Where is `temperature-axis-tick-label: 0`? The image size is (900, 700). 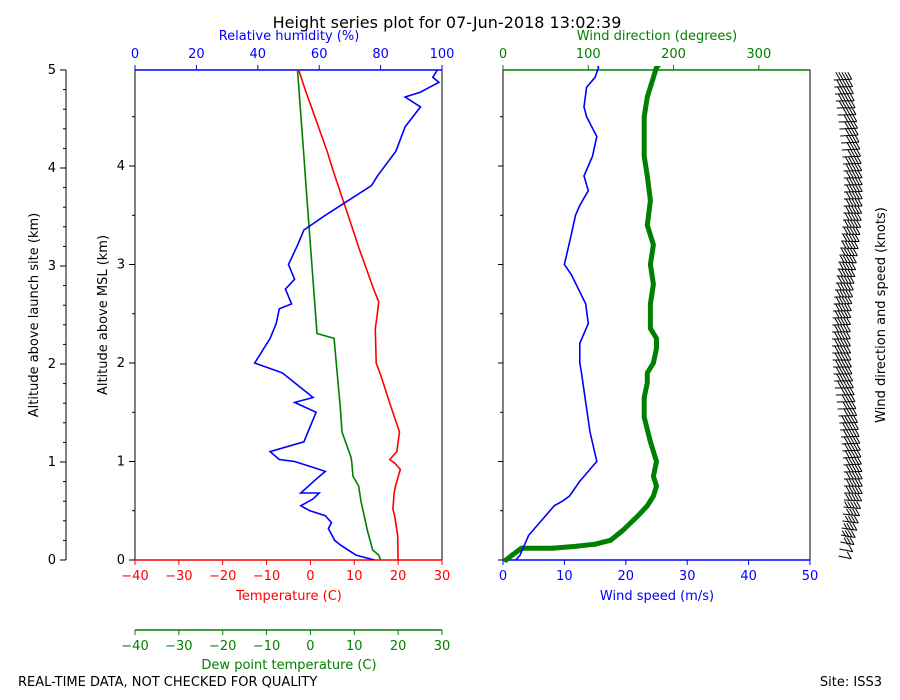
temperature-axis-tick-label: 0 is located at coordinates (310, 576).